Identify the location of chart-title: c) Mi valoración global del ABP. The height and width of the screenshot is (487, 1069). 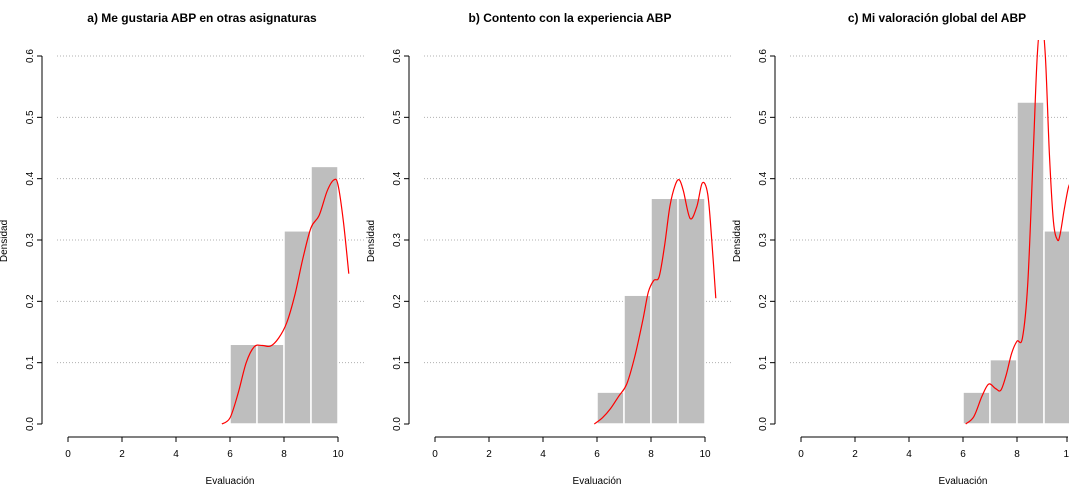
(937, 18).